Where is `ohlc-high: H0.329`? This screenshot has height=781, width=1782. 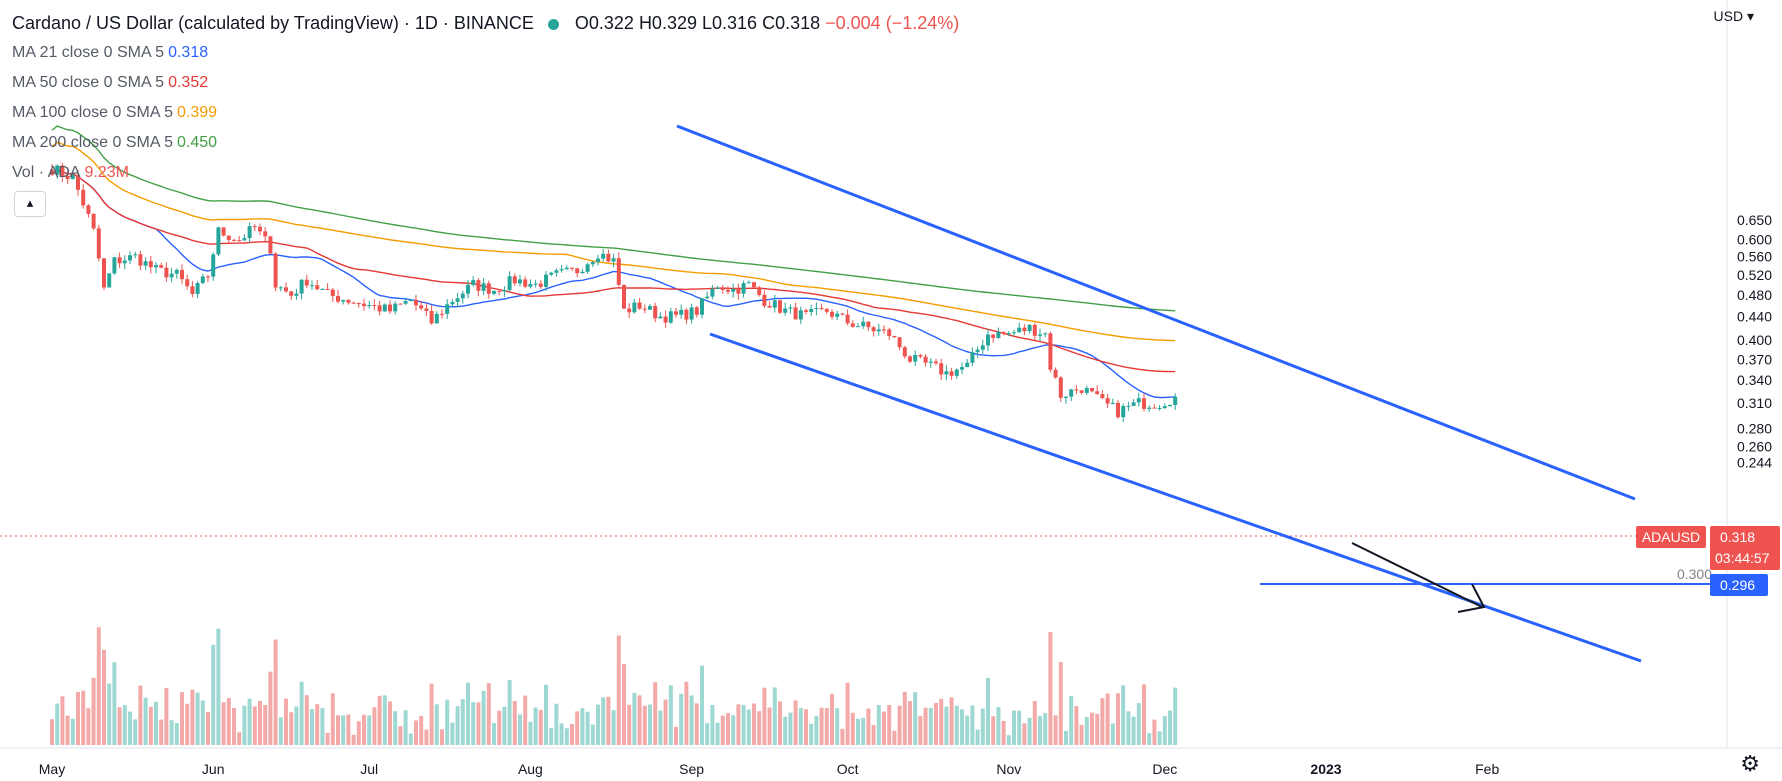 ohlc-high: H0.329 is located at coordinates (667, 23).